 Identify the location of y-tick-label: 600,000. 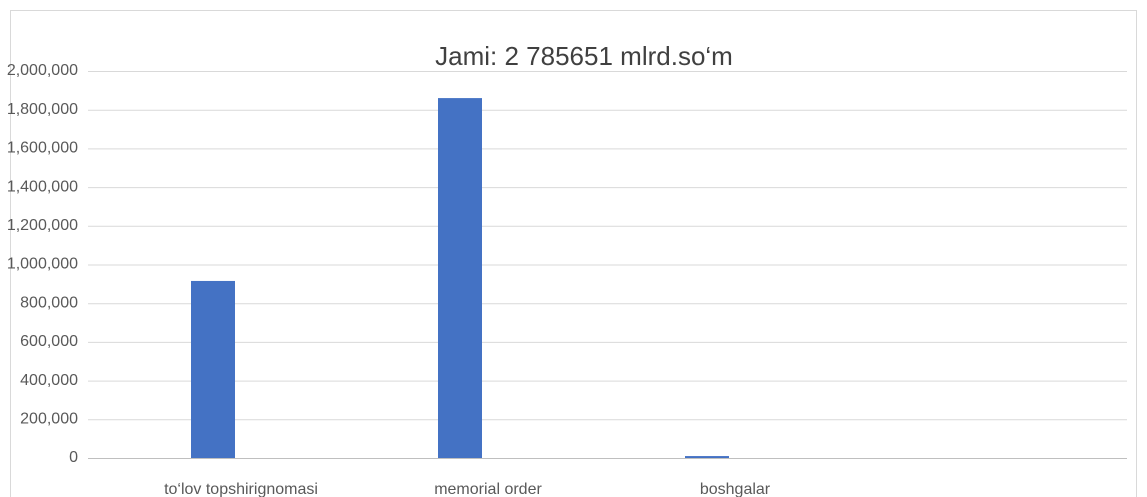
(49, 341).